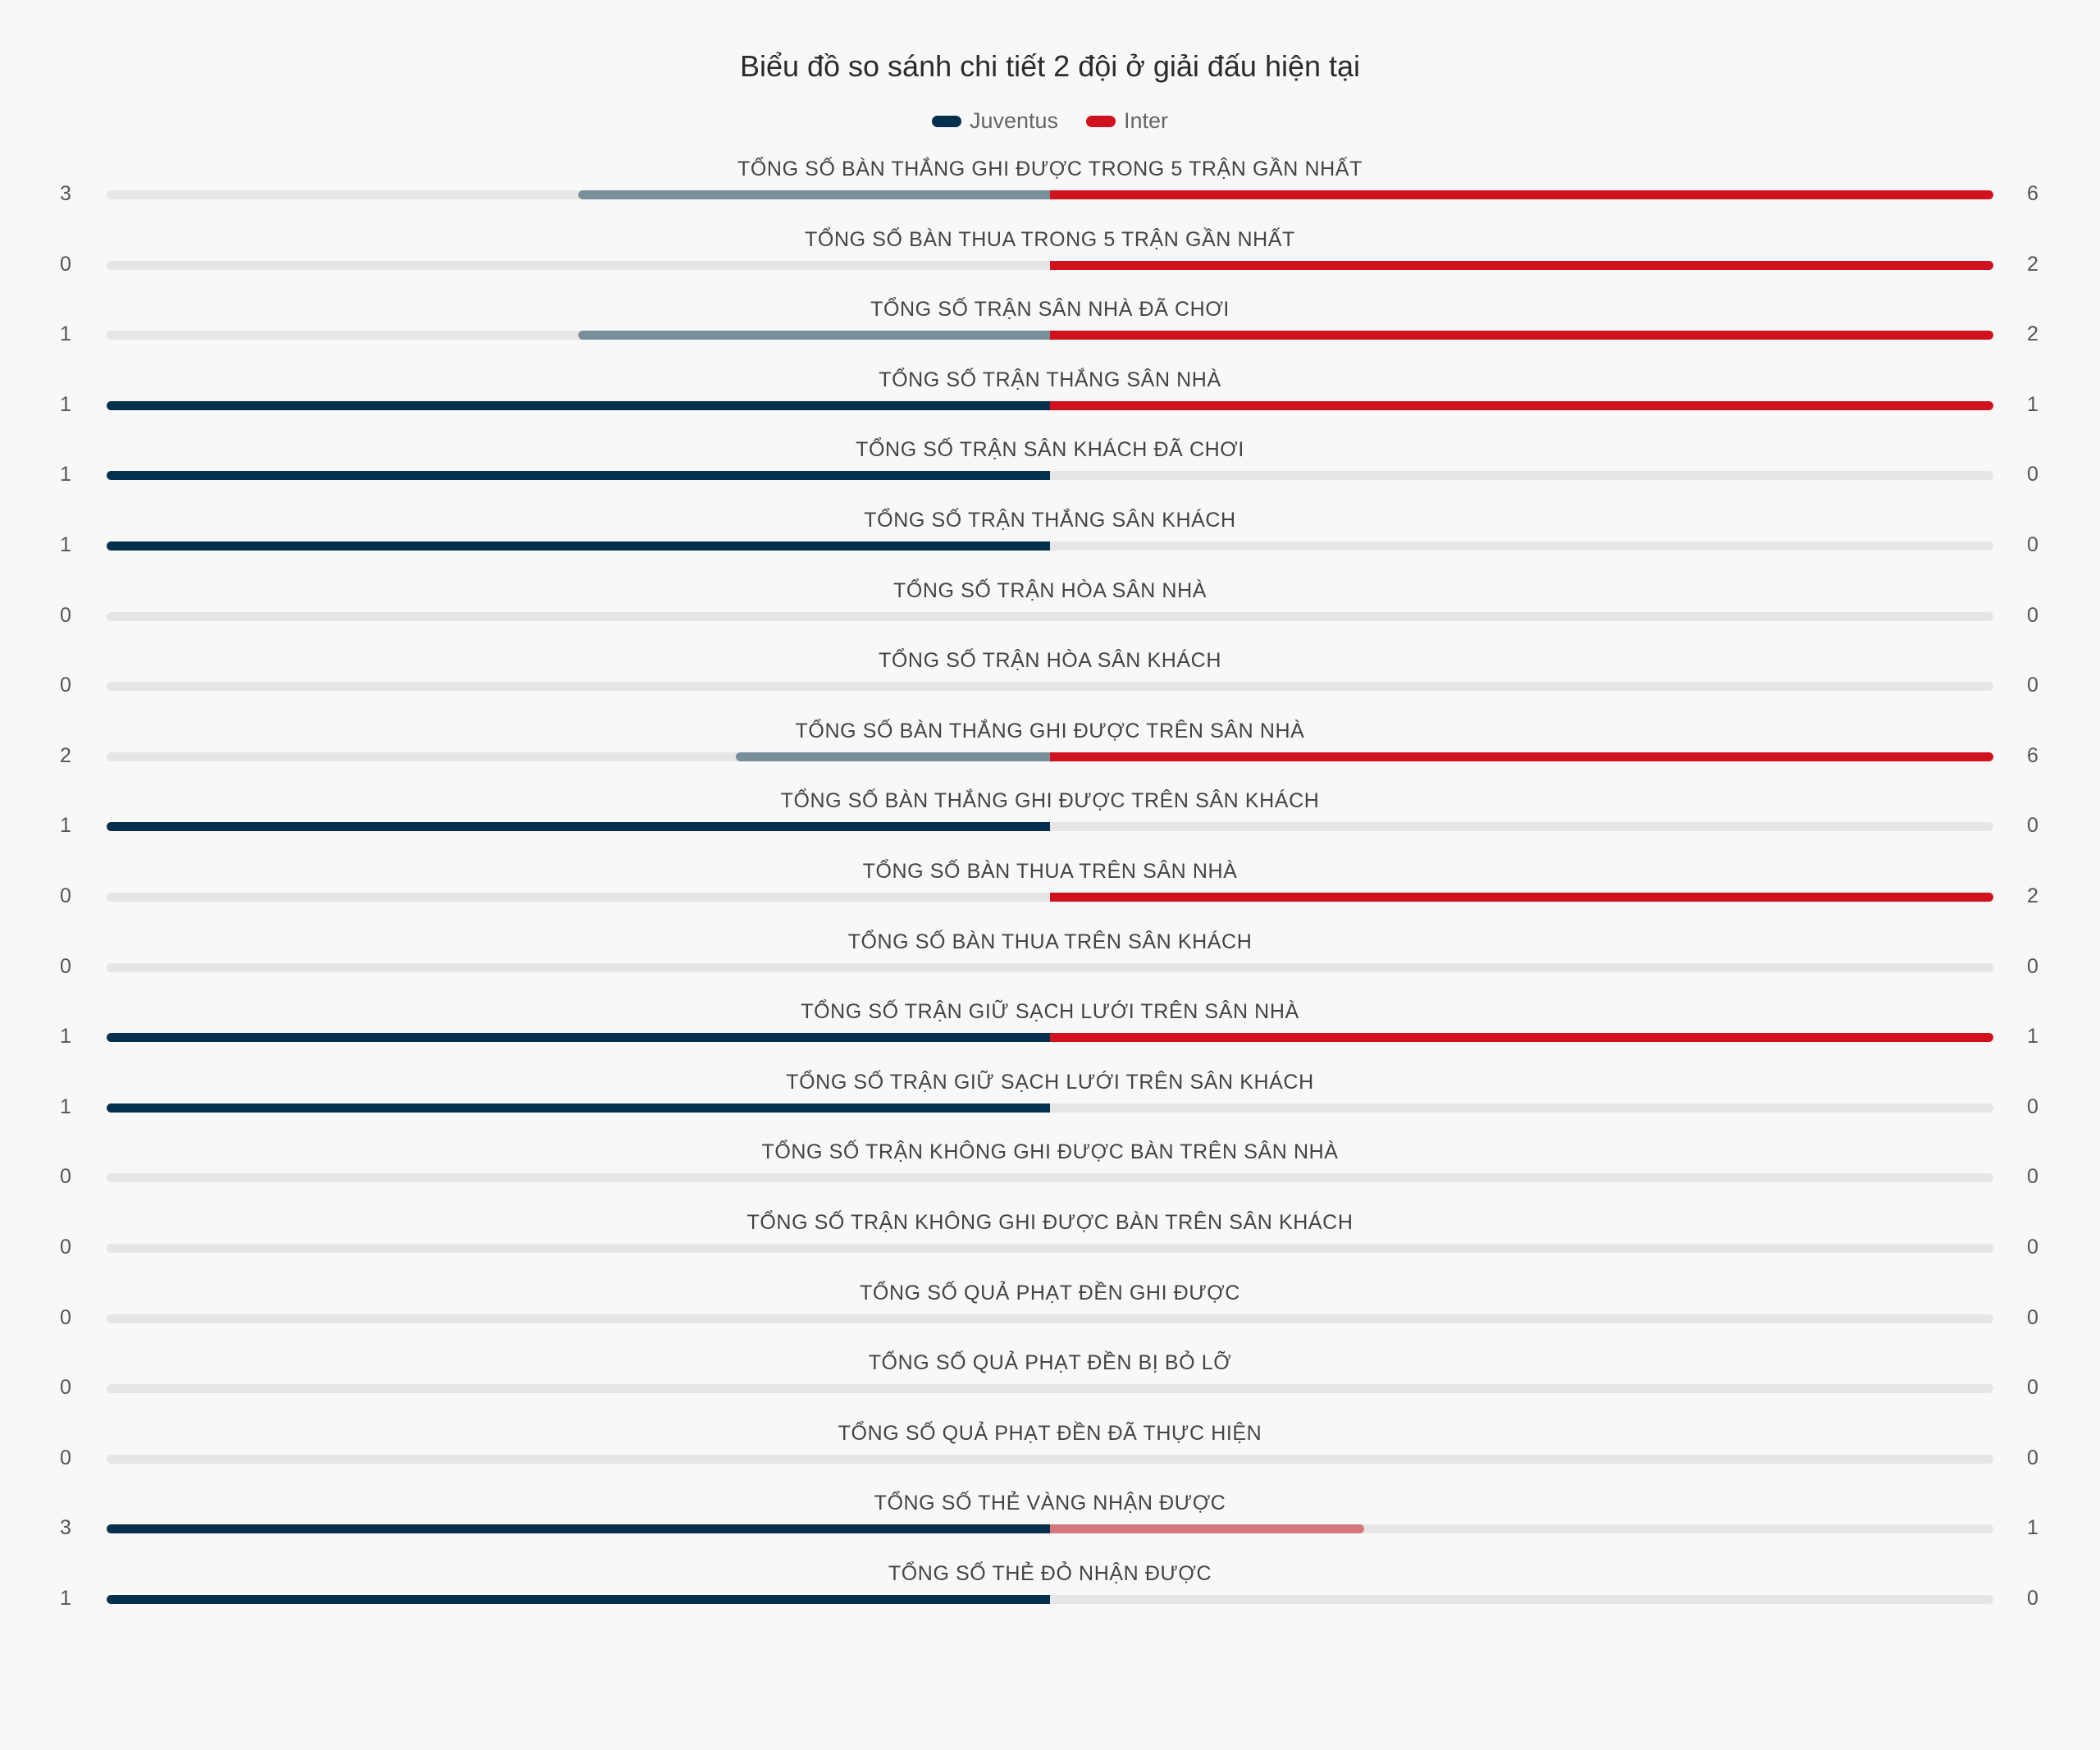 The image size is (2100, 1750). I want to click on legend-swatch-juventus, so click(946, 121).